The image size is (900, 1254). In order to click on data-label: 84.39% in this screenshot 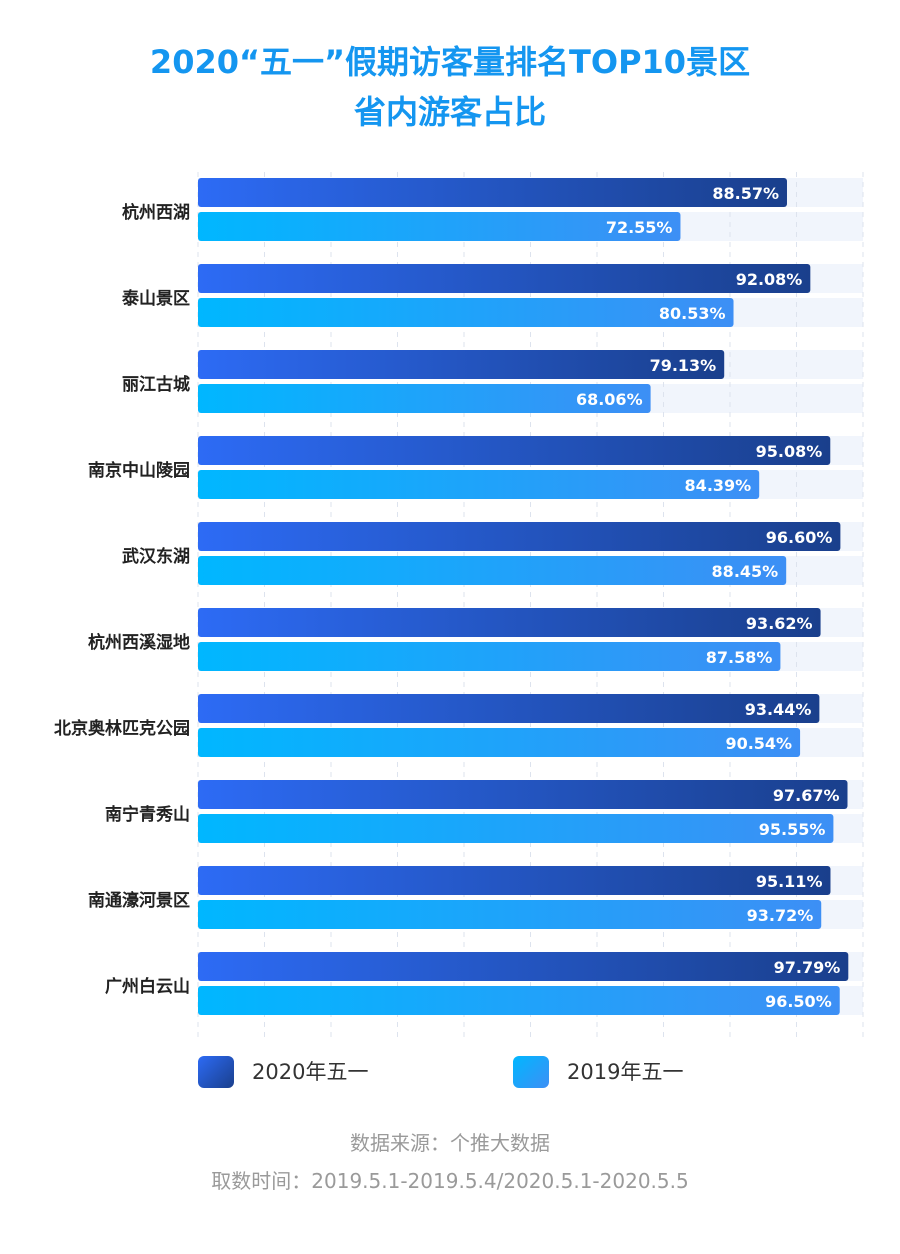, I will do `click(718, 485)`.